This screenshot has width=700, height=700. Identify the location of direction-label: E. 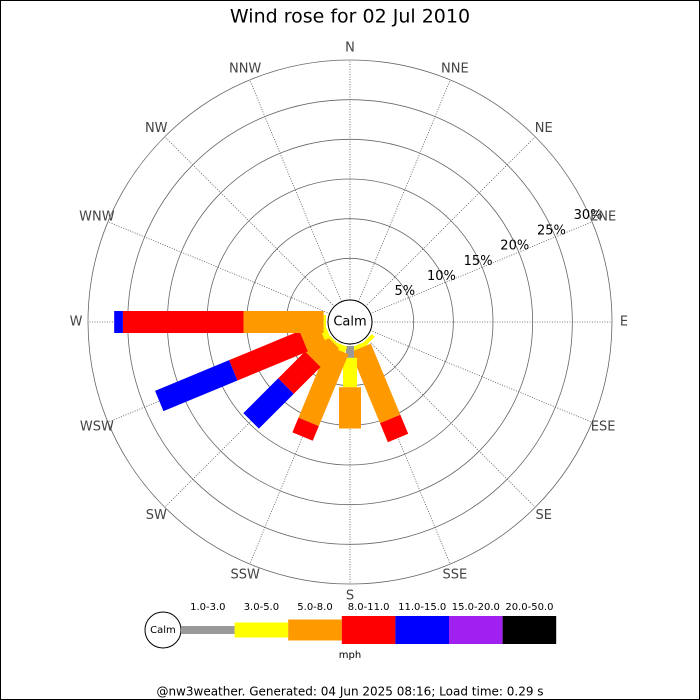
(624, 322).